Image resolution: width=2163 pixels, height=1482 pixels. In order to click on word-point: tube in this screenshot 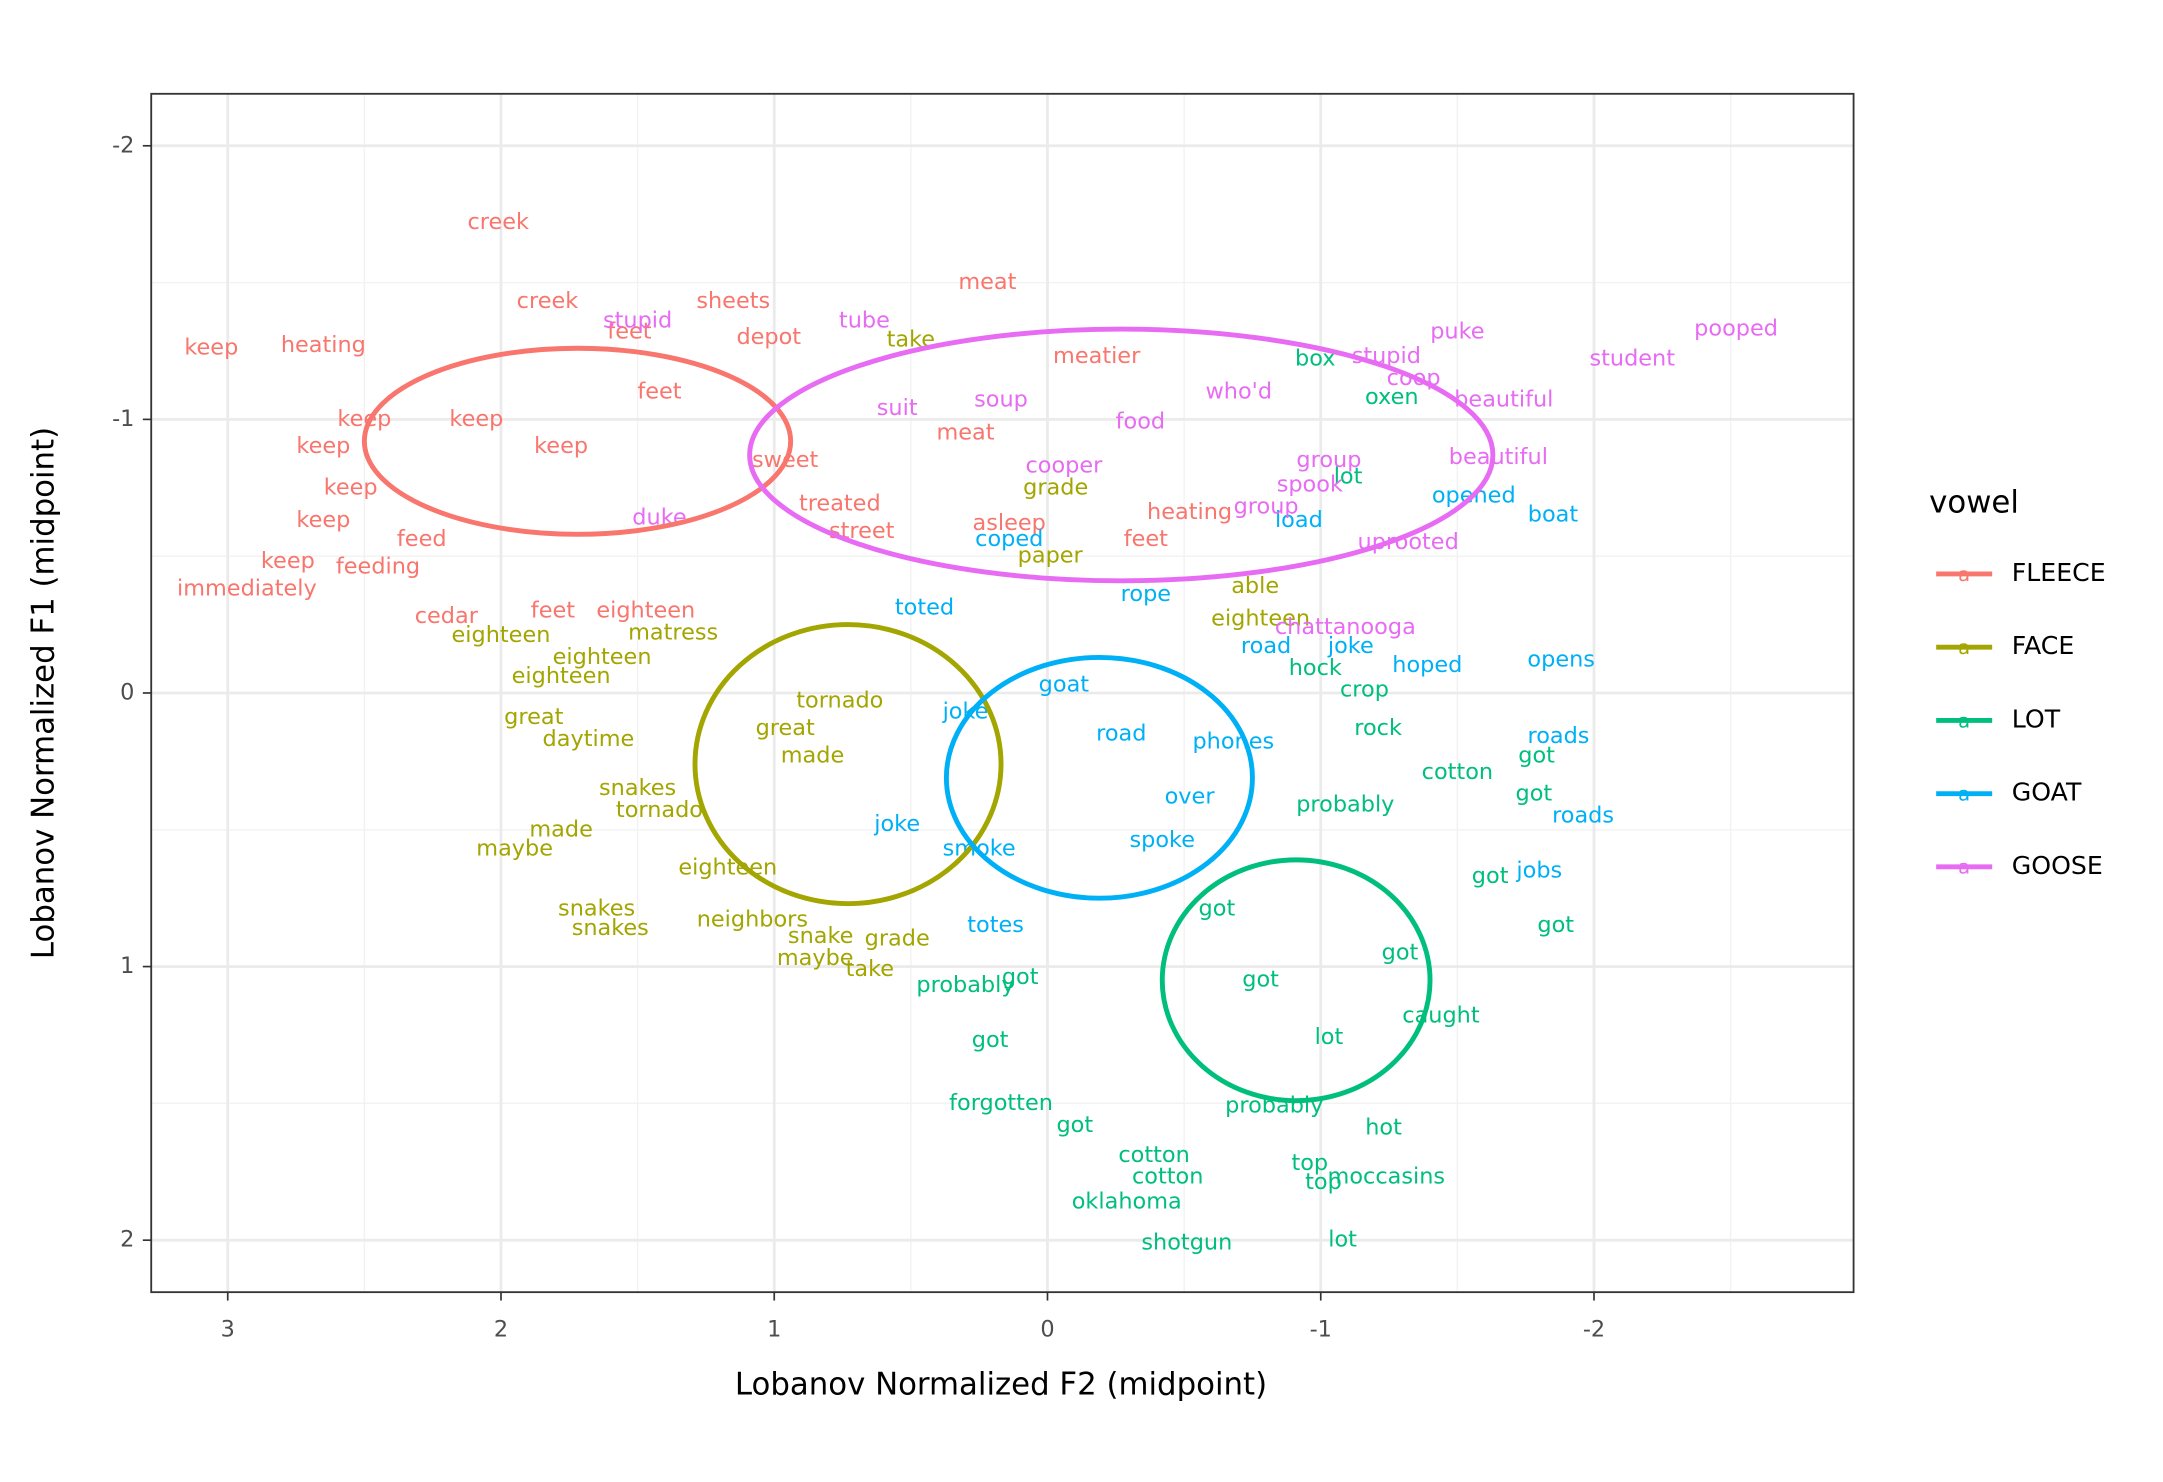, I will do `click(864, 320)`.